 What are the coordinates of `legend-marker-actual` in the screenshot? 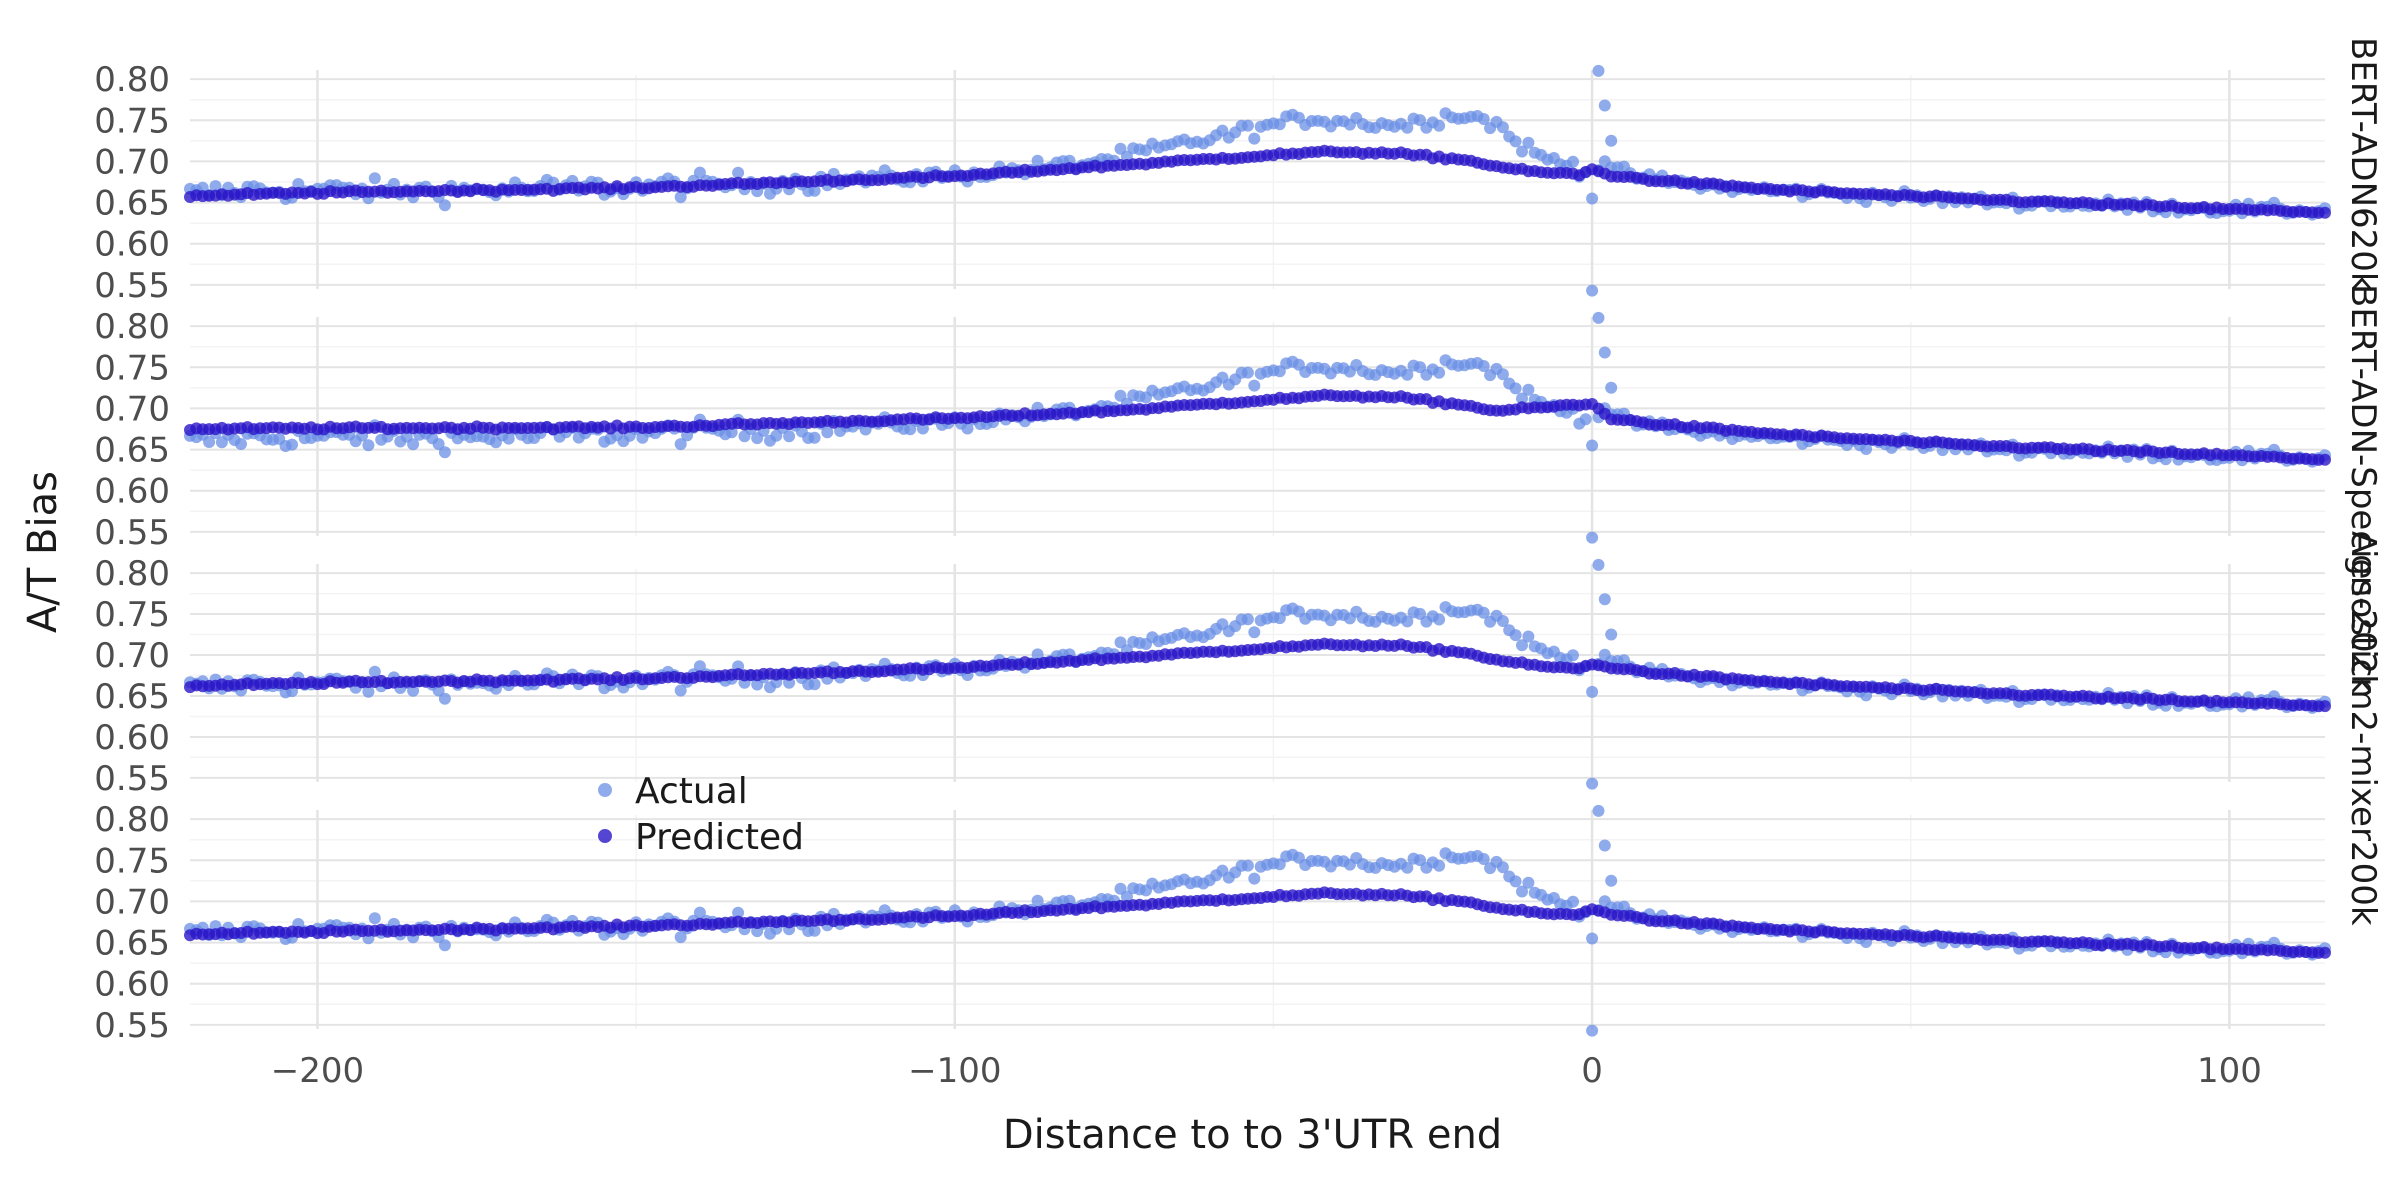 It's located at (605, 790).